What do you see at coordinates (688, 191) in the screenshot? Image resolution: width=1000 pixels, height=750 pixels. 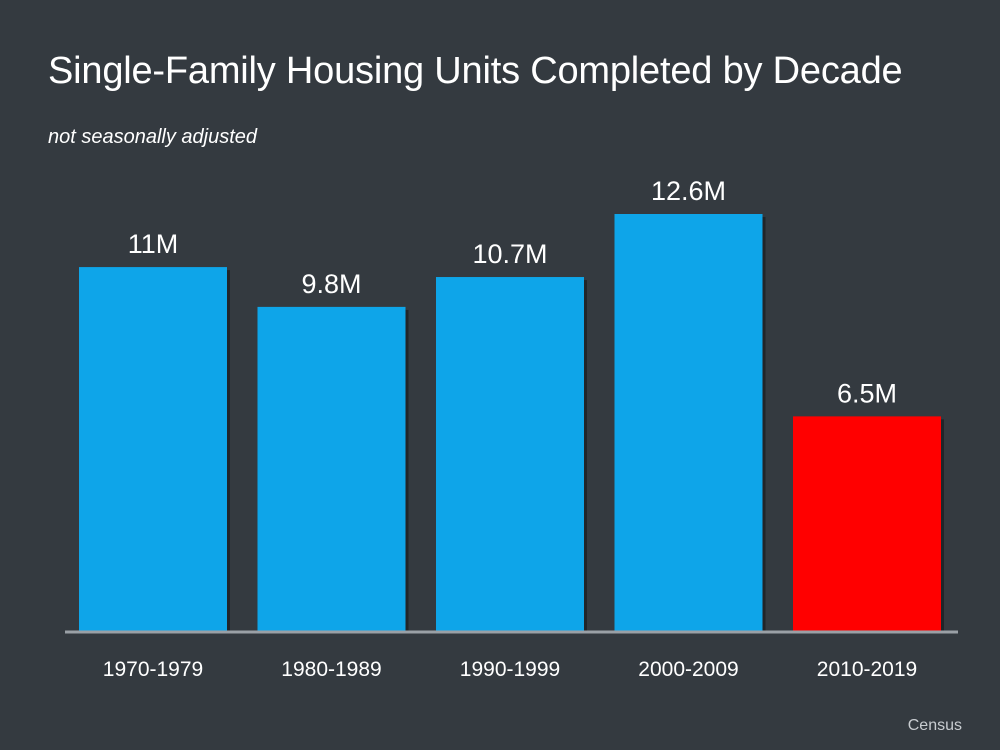 I see `data-label: 12.6M` at bounding box center [688, 191].